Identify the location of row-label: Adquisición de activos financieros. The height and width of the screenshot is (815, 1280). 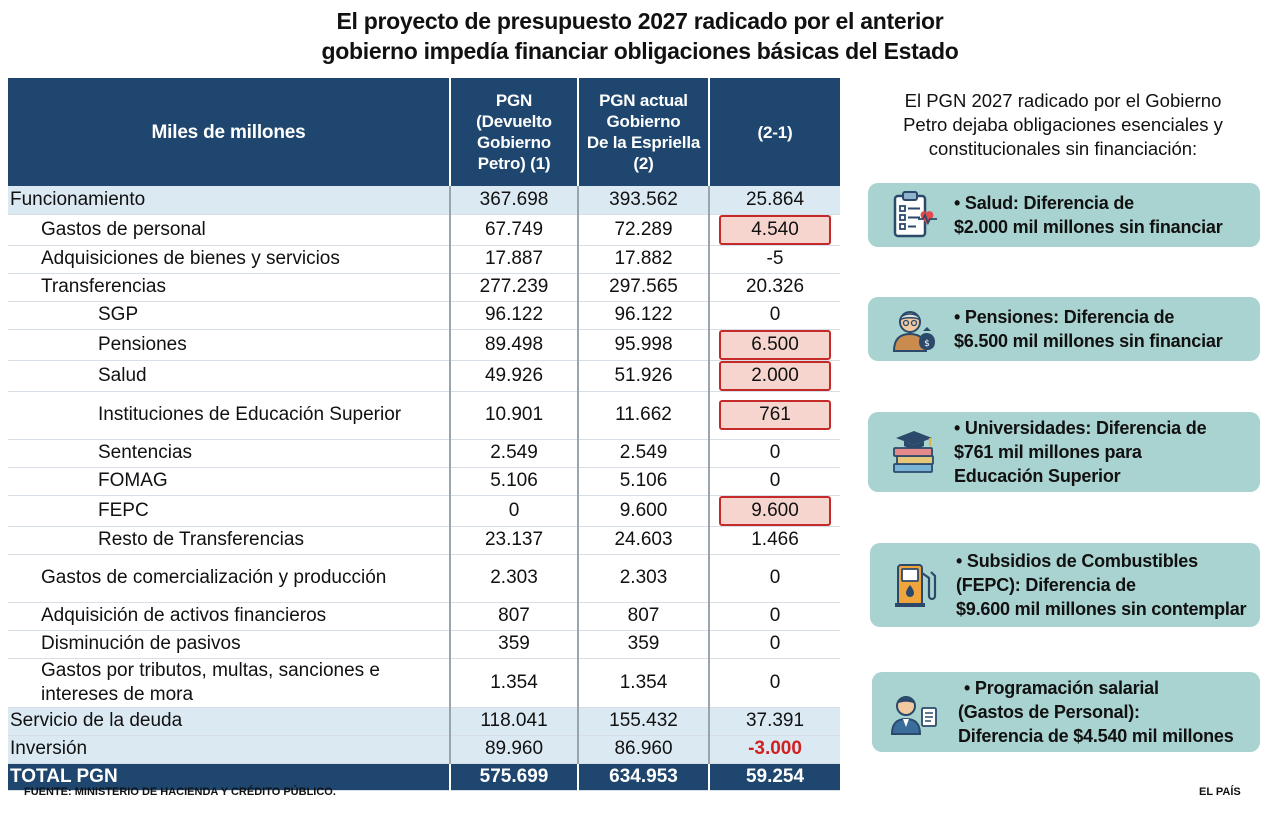
(229, 616).